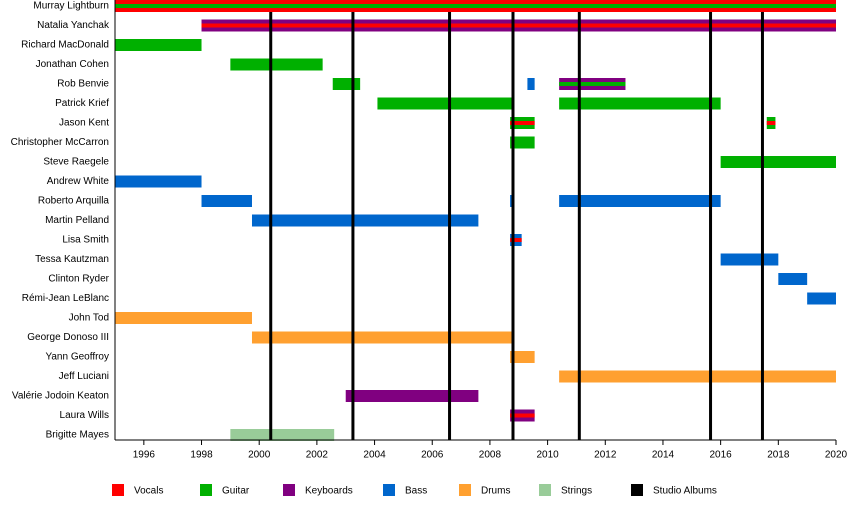 The image size is (850, 505). I want to click on member-label: Jeff Luciani, so click(84, 376).